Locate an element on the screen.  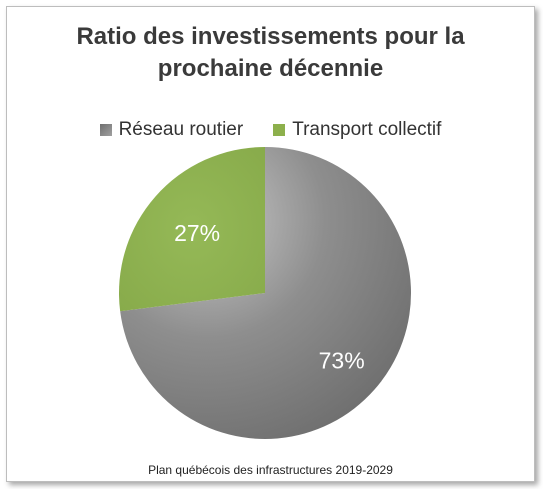
pie-slice-transport-collectif is located at coordinates (191, 229).